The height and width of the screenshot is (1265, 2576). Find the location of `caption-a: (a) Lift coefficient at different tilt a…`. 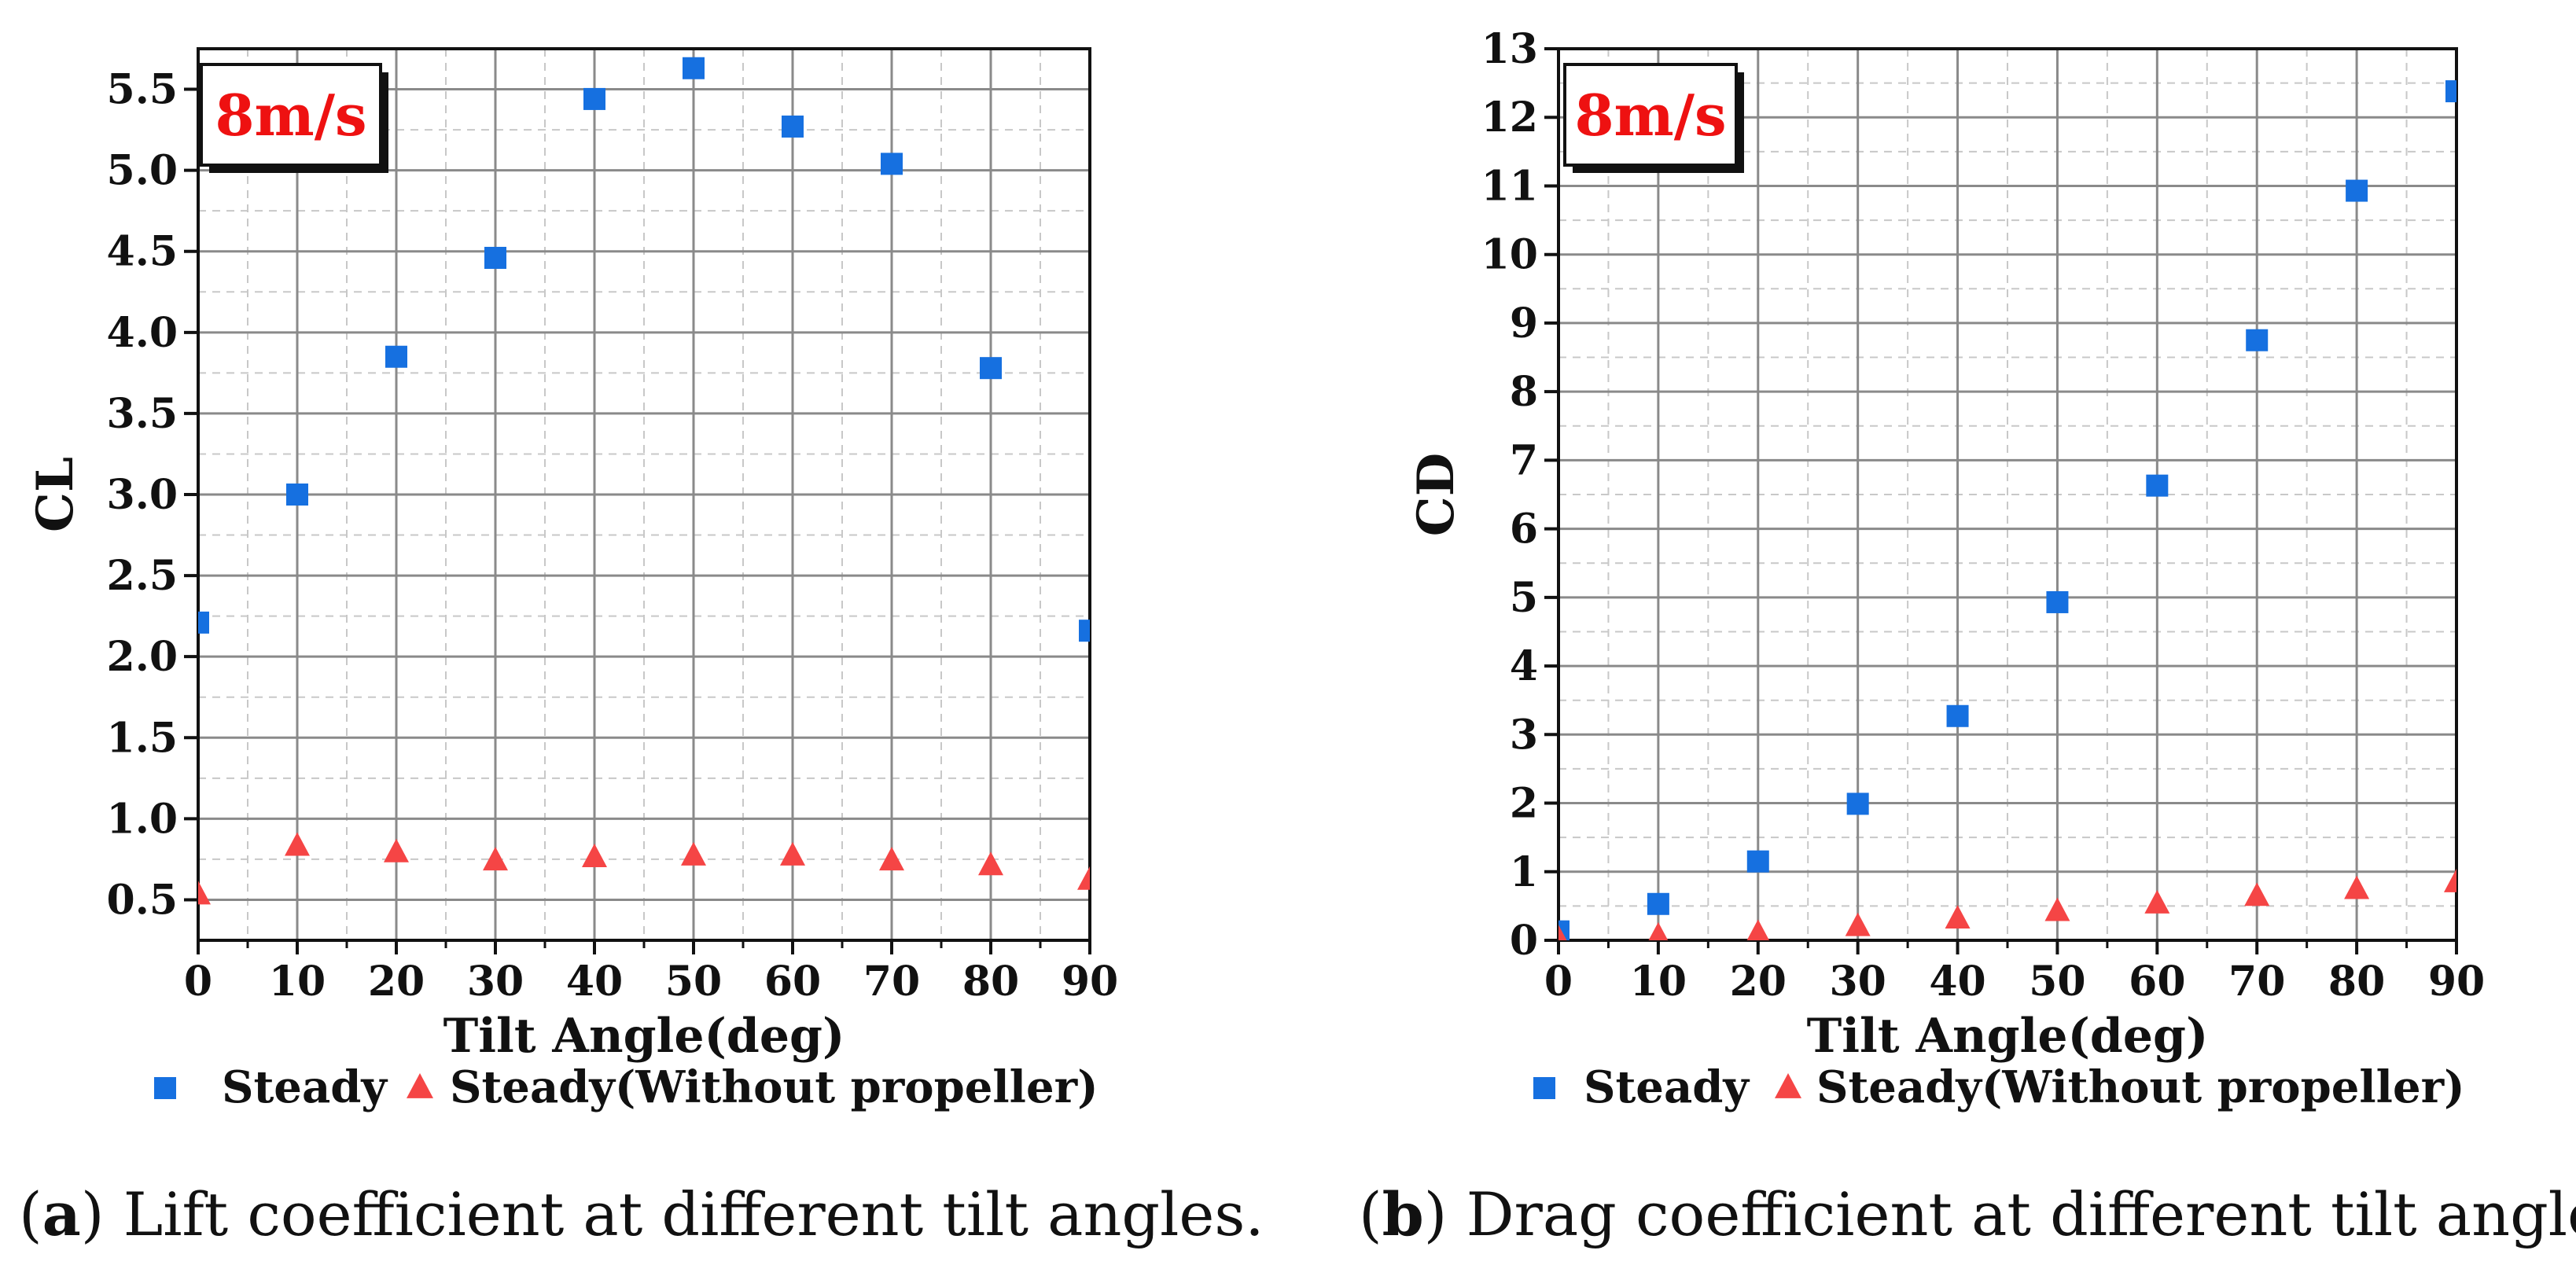

caption-a: (a) Lift coefficient at different tilt a… is located at coordinates (641, 1214).